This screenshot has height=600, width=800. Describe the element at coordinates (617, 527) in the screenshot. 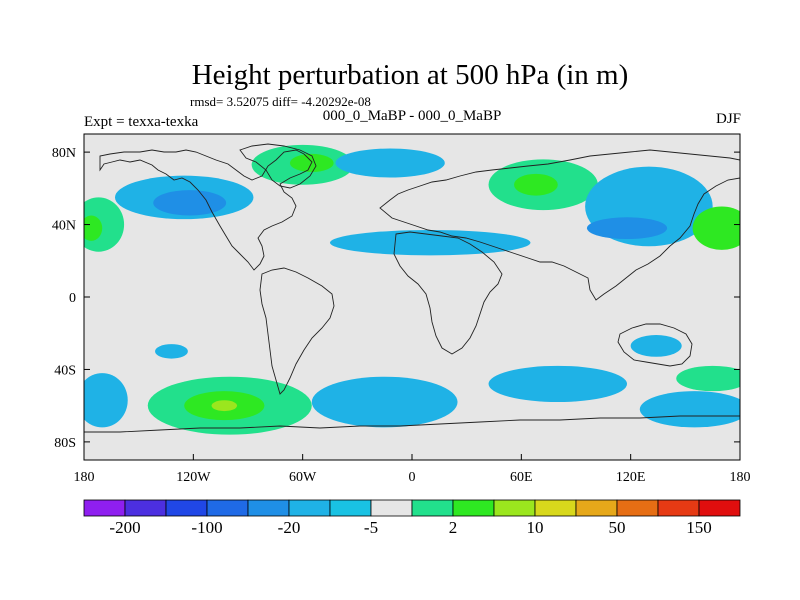

I see `colorbar-label: 50` at that location.